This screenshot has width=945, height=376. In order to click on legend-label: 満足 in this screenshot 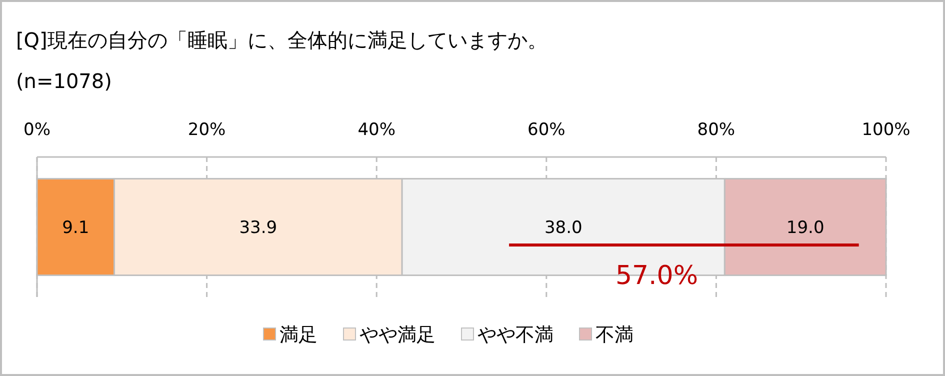, I will do `click(299, 335)`.